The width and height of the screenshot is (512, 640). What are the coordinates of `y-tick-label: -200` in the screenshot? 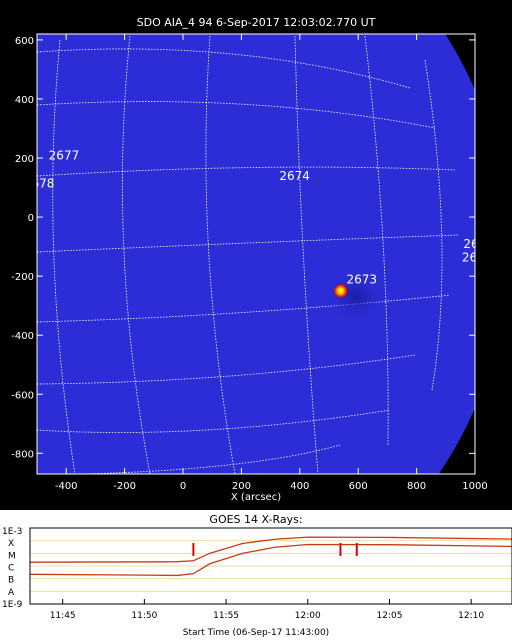 It's located at (22, 277).